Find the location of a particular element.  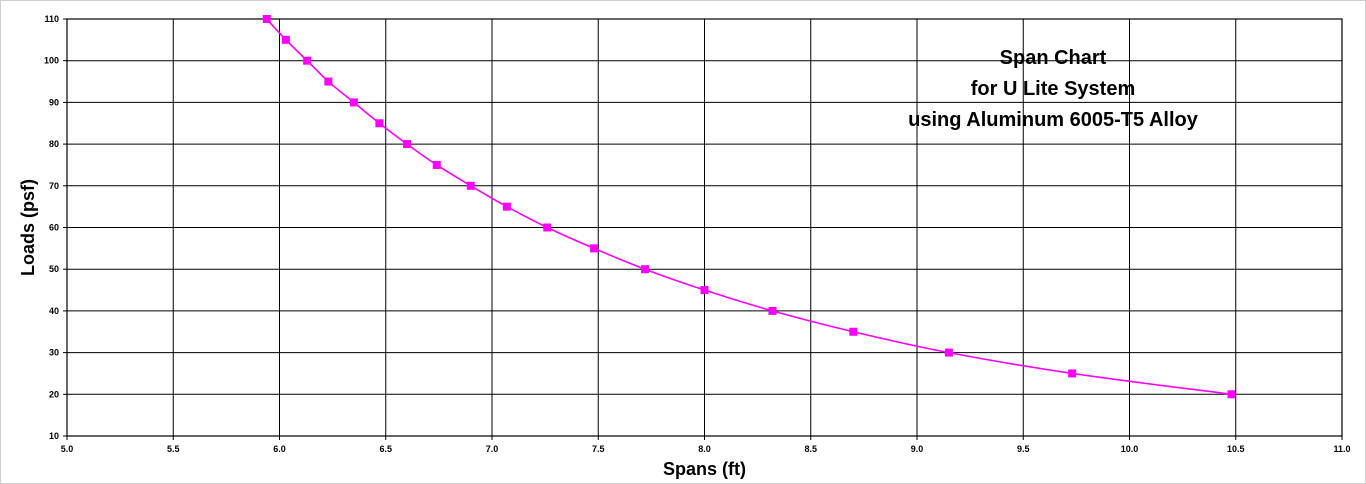

x-tick-label: 9.5 is located at coordinates (1023, 449).